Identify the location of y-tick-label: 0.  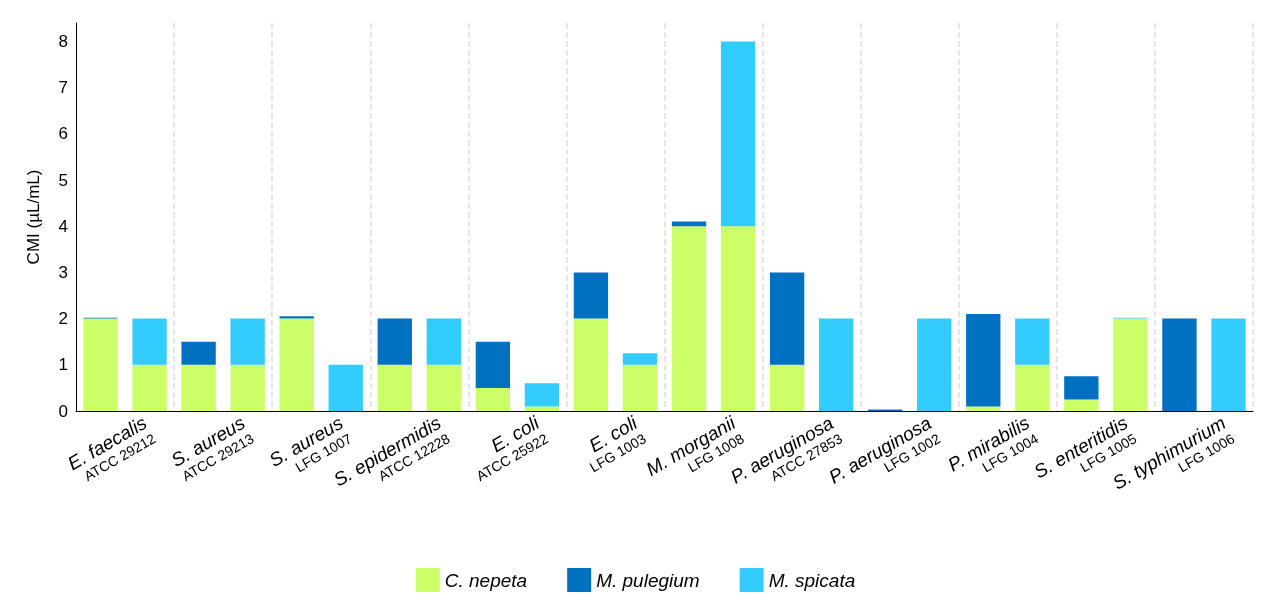
(63, 411).